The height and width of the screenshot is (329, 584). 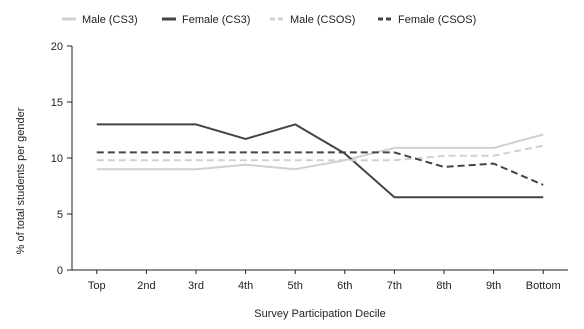 I want to click on legend-label: Female (CS3), so click(x=216, y=20).